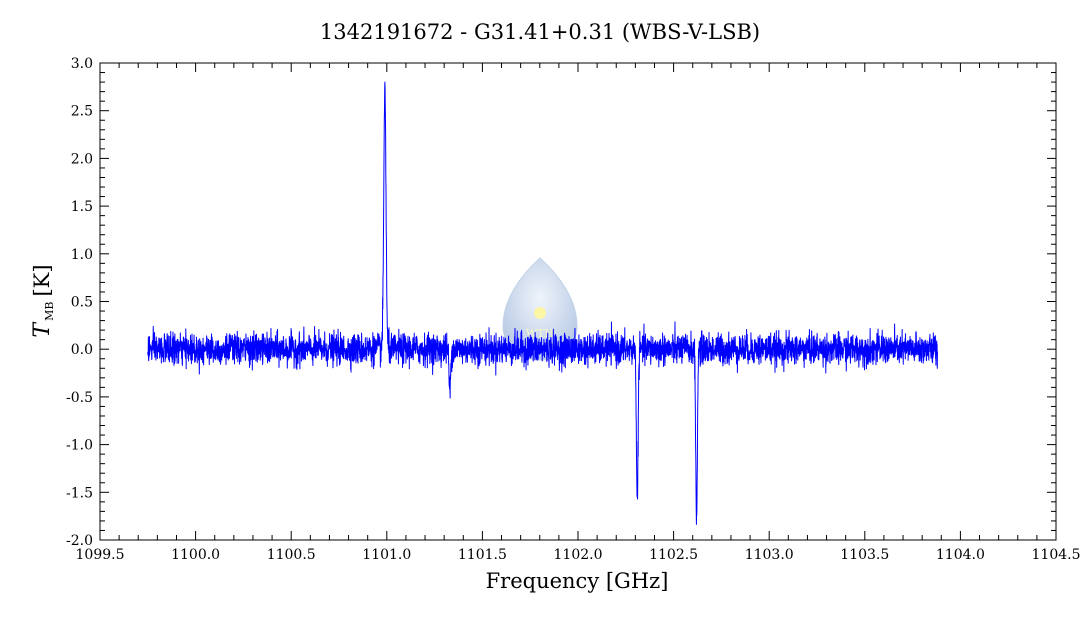  What do you see at coordinates (82, 159) in the screenshot?
I see `y-tick-label: 2.0` at bounding box center [82, 159].